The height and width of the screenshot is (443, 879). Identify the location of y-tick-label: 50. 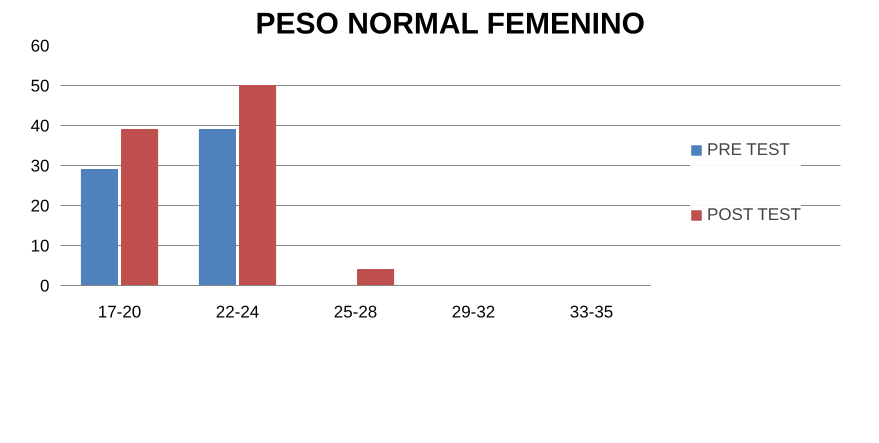
(40, 86).